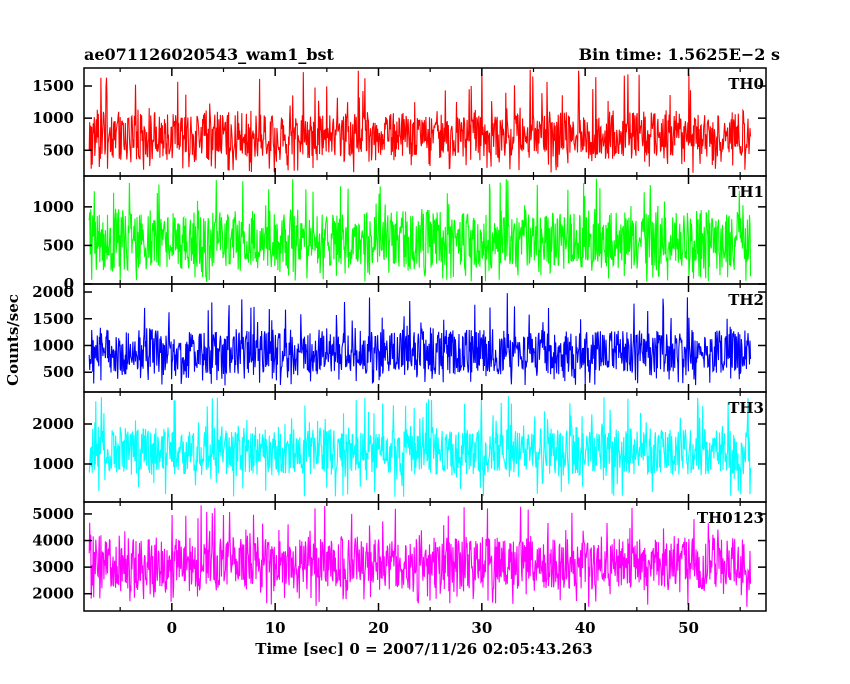  Describe the element at coordinates (679, 54) in the screenshot. I see `bin-time-label: Bin time: 1.5625E−2 s` at that location.